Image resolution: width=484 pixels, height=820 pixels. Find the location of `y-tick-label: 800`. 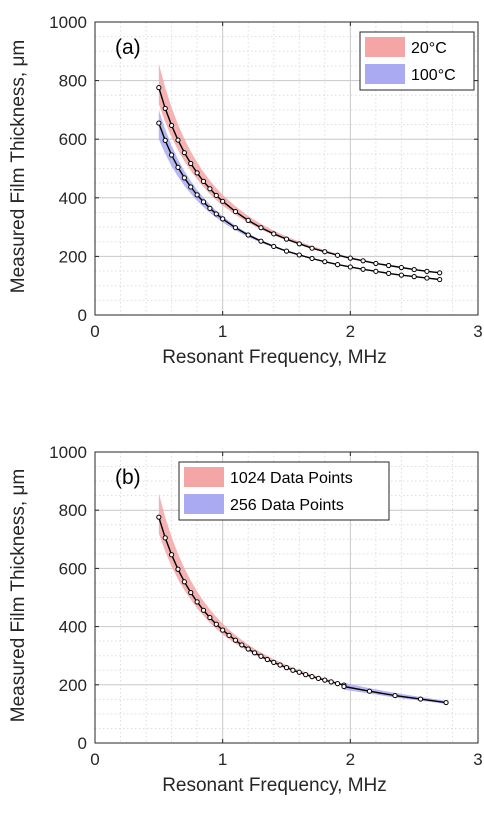

y-tick-label: 800 is located at coordinates (73, 510).